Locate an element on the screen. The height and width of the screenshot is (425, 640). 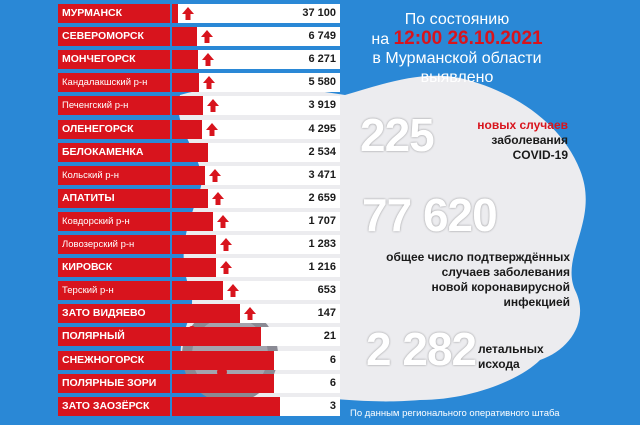
district-row: Печенгский р-н 3 919 is located at coordinates (199, 106).